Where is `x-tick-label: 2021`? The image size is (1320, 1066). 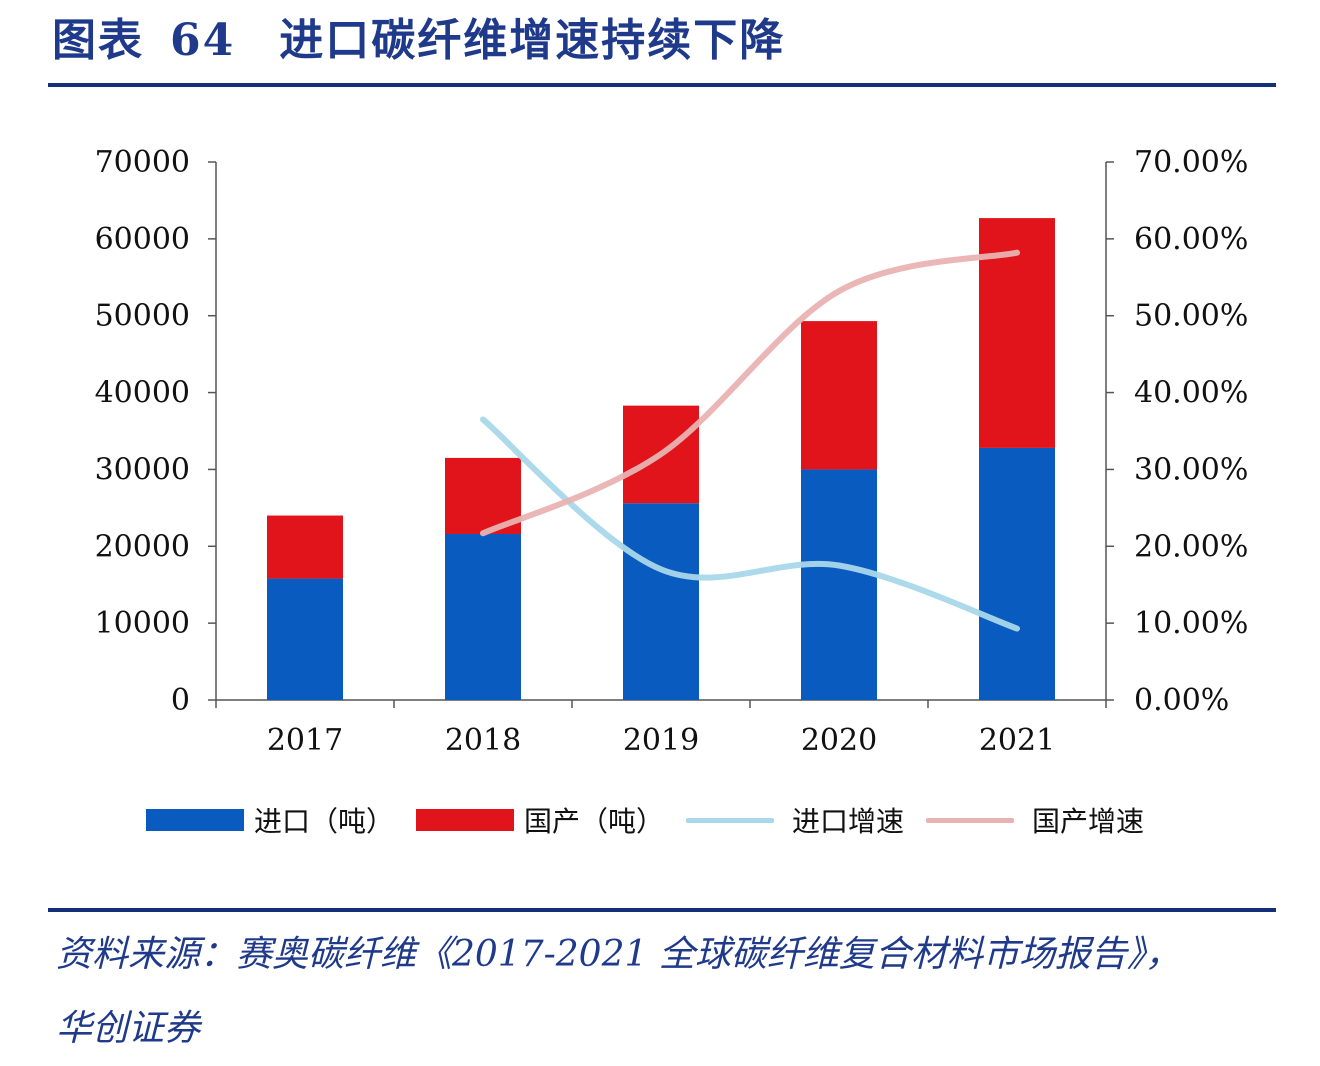 x-tick-label: 2021 is located at coordinates (1017, 740).